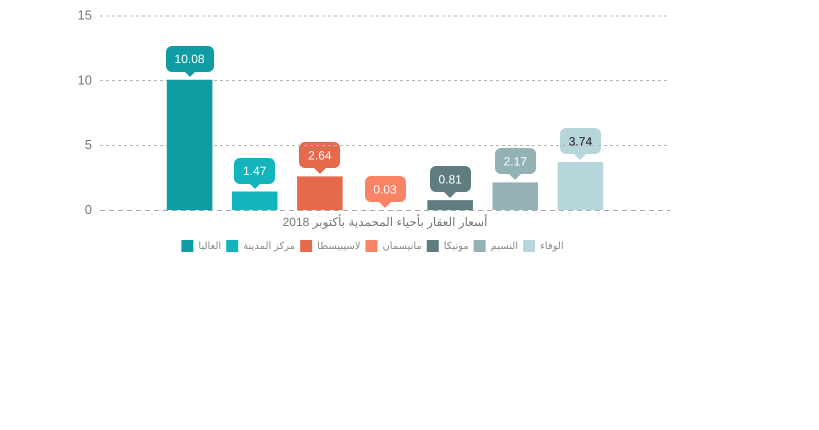  What do you see at coordinates (338, 246) in the screenshot?
I see `legend-label: لاسيبيسطا` at bounding box center [338, 246].